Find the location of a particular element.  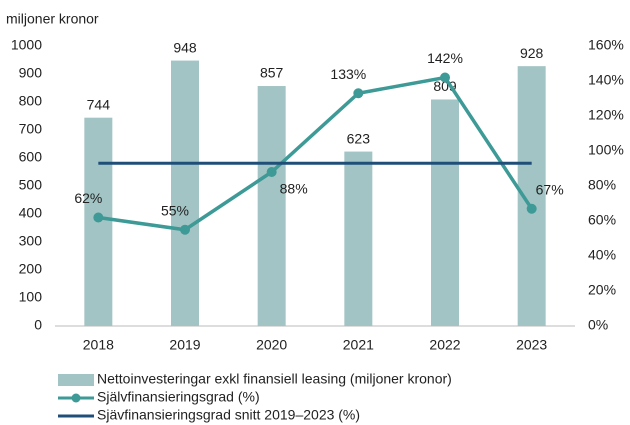

x-tick-label: 2020 is located at coordinates (271, 345).